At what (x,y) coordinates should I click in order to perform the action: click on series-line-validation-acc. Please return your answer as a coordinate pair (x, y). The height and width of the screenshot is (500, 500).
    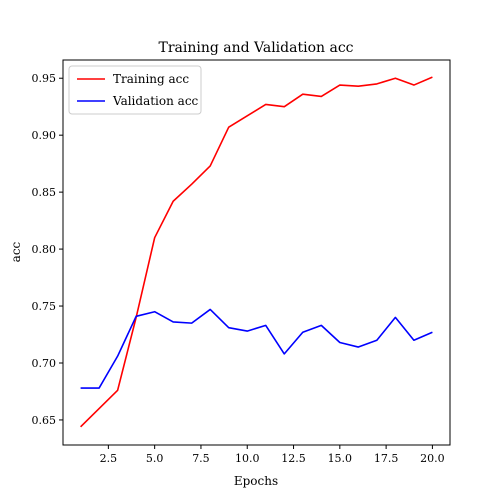
    Looking at the image, I should click on (256, 348).